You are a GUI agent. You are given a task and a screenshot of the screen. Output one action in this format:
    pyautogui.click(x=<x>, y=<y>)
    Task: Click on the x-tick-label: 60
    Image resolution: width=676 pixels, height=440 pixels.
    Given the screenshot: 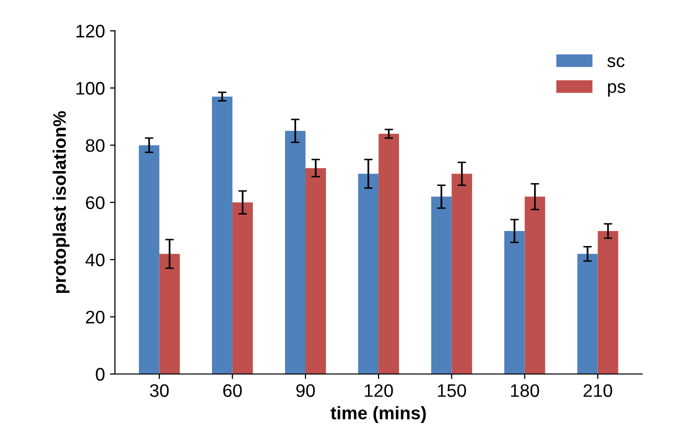 What is the action you would take?
    pyautogui.click(x=232, y=390)
    